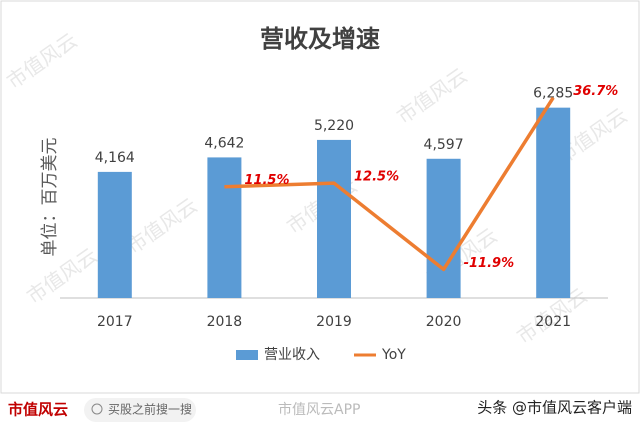 The image size is (640, 430). I want to click on y-axis-label: 单位：百万美元, so click(50, 197).